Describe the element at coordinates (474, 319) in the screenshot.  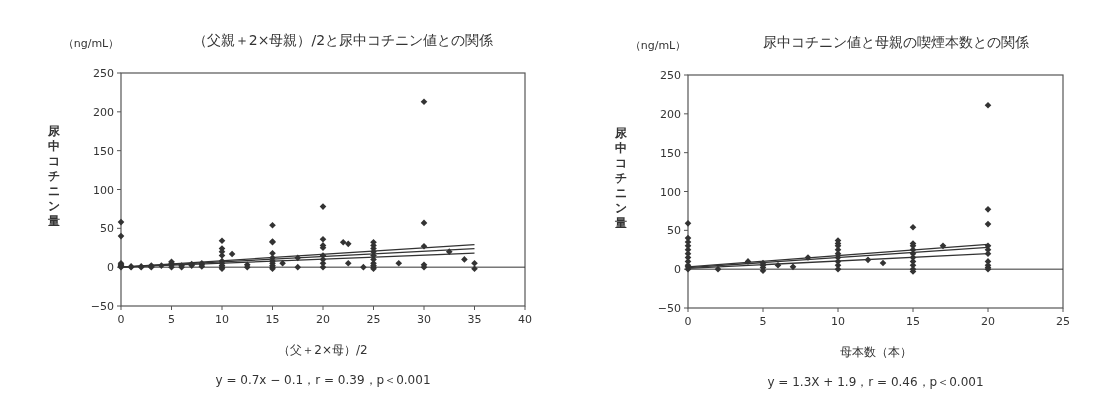
I see `x-tick-label: 35` at that location.